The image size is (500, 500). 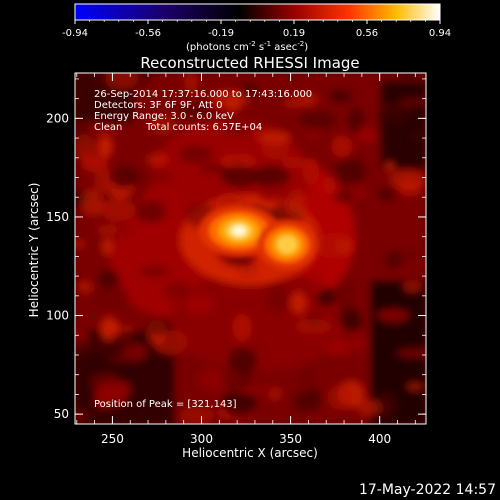 What do you see at coordinates (203, 94) in the screenshot?
I see `info-time-range: 26-Sep-2014 17:37:16.000 to 17:43:16.000` at bounding box center [203, 94].